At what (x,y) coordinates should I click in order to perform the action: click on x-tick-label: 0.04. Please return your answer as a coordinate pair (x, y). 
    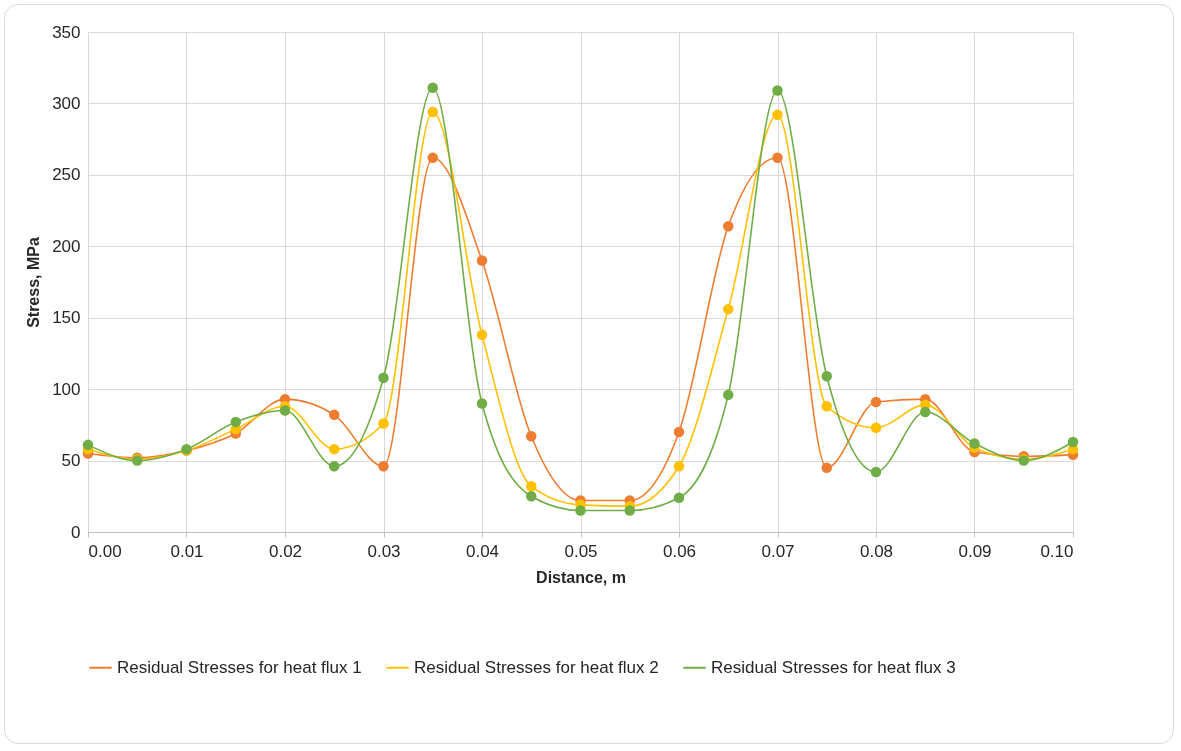
    Looking at the image, I should click on (482, 551).